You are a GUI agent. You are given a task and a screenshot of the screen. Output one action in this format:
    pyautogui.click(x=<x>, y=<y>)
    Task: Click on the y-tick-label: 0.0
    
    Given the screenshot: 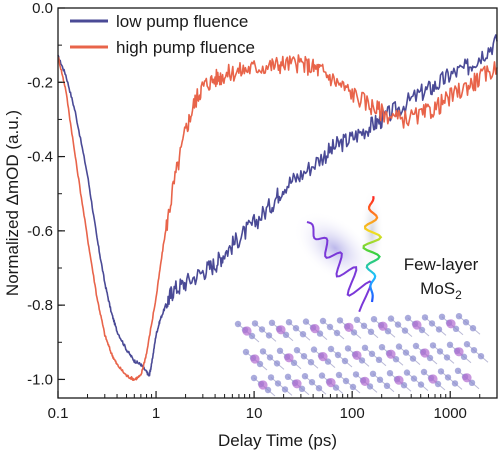 What is the action you would take?
    pyautogui.click(x=42, y=8)
    